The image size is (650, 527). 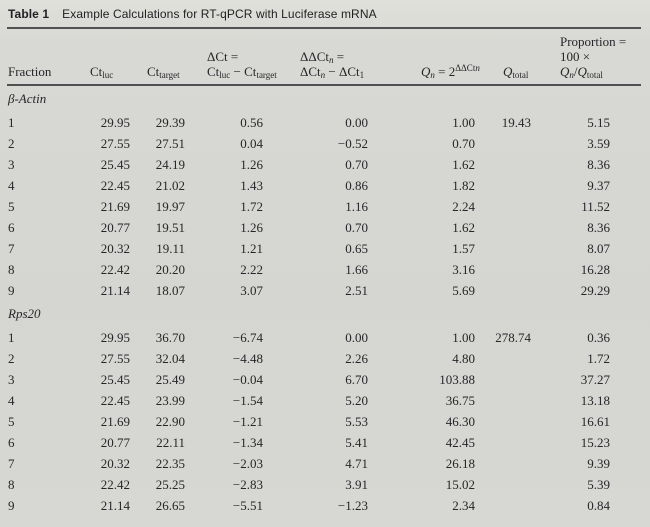 What do you see at coordinates (356, 206) in the screenshot?
I see `cell-delta_delta_ct: 1.16` at bounding box center [356, 206].